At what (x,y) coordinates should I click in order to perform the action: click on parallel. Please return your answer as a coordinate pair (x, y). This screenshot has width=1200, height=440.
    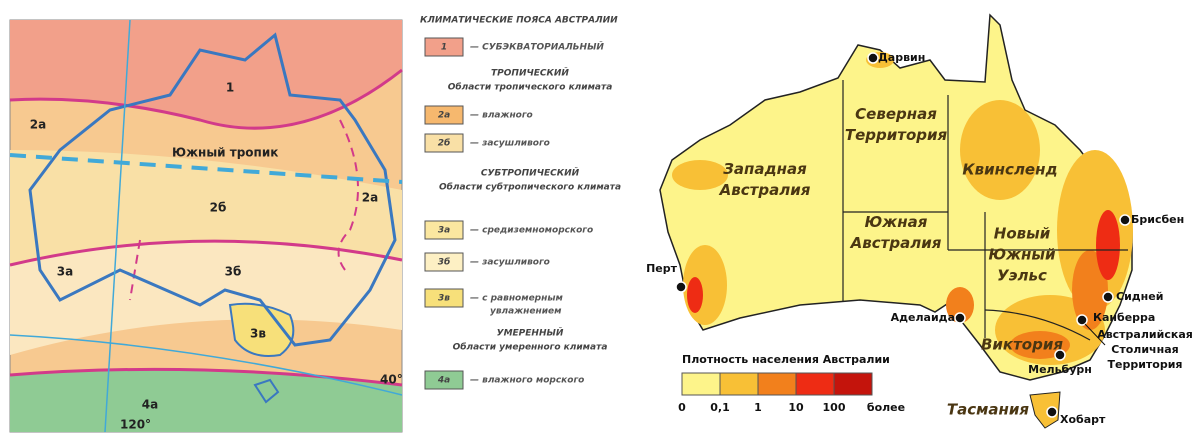
    Looking at the image, I should click on (206, 365).